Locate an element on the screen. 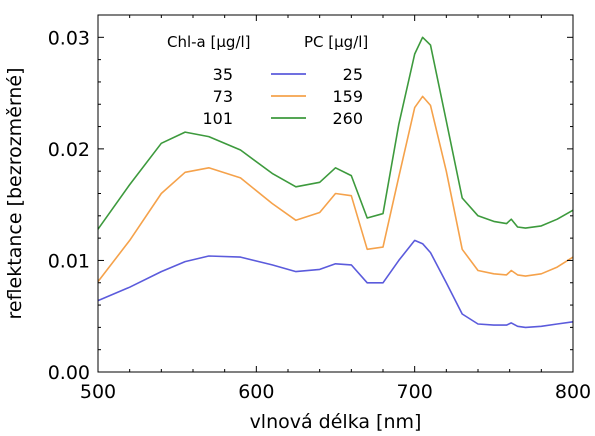 Image resolution: width=595 pixels, height=436 pixels. y-tick-label: 0.01 is located at coordinates (69, 261).